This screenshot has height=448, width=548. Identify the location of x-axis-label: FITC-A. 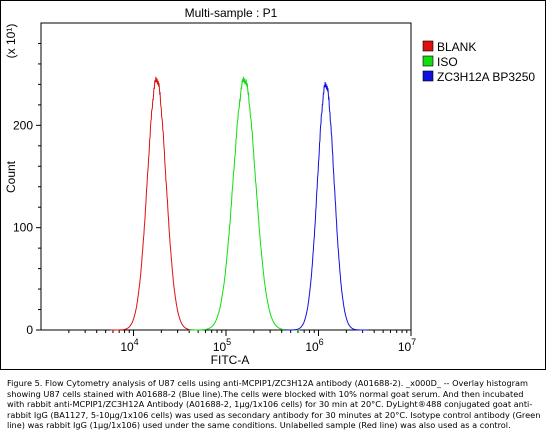
(230, 360).